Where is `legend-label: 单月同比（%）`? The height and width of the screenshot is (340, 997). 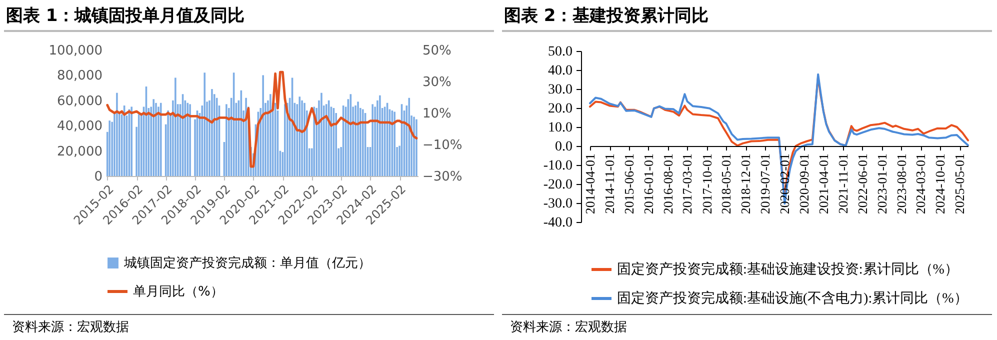 legend-label: 单月同比（%） is located at coordinates (178, 292).